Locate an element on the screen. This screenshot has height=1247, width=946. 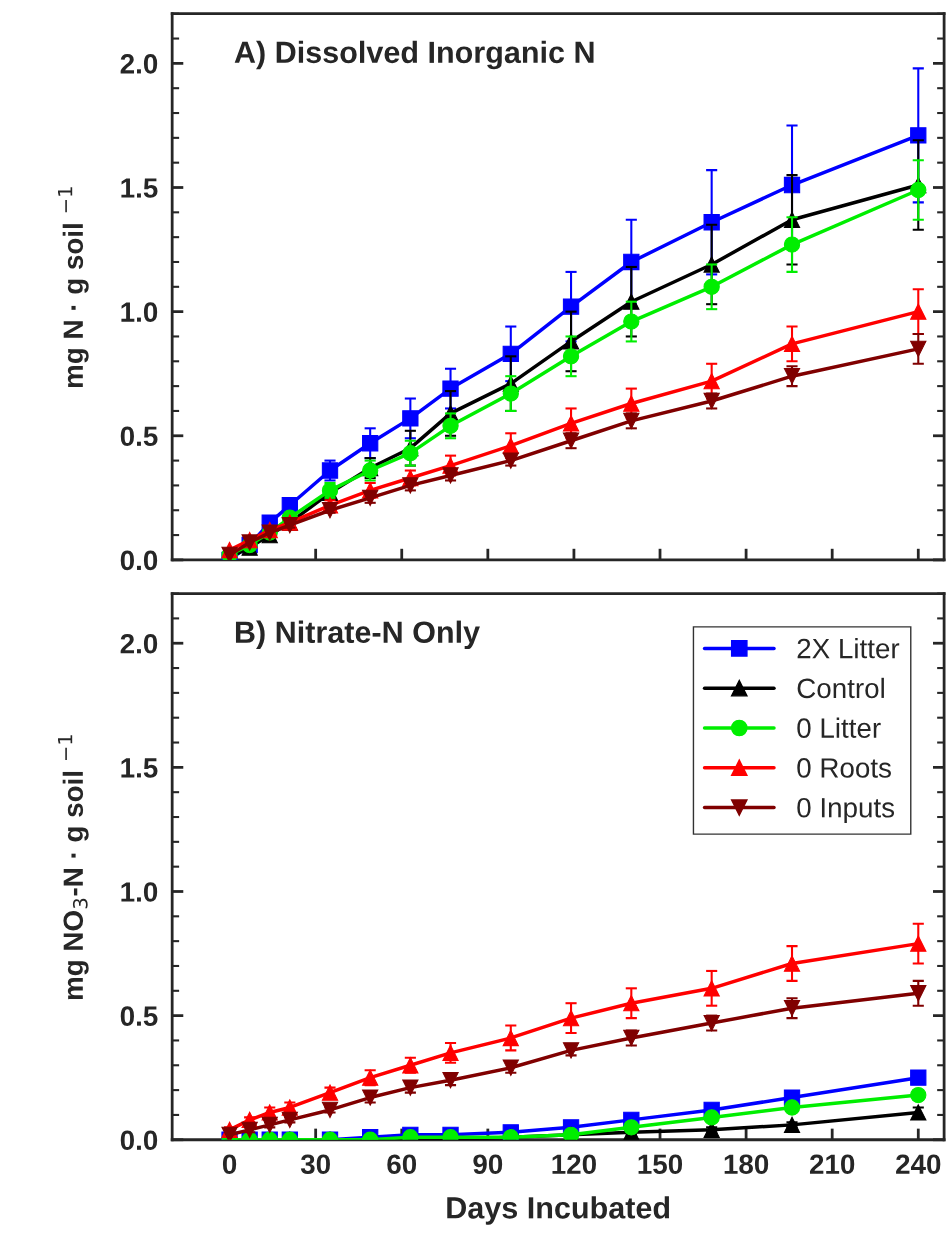
text: A) Dissolved Inorganic N is located at coordinates (414, 55).